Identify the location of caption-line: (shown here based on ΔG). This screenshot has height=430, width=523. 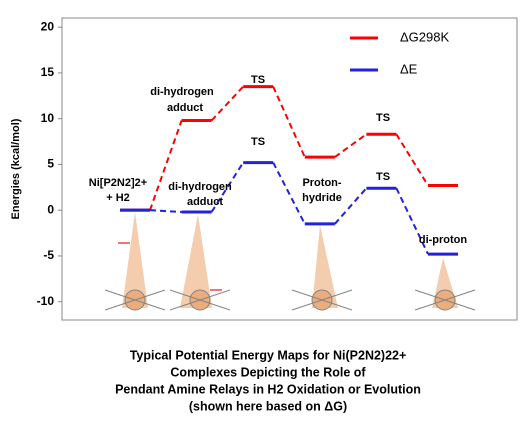
(268, 406).